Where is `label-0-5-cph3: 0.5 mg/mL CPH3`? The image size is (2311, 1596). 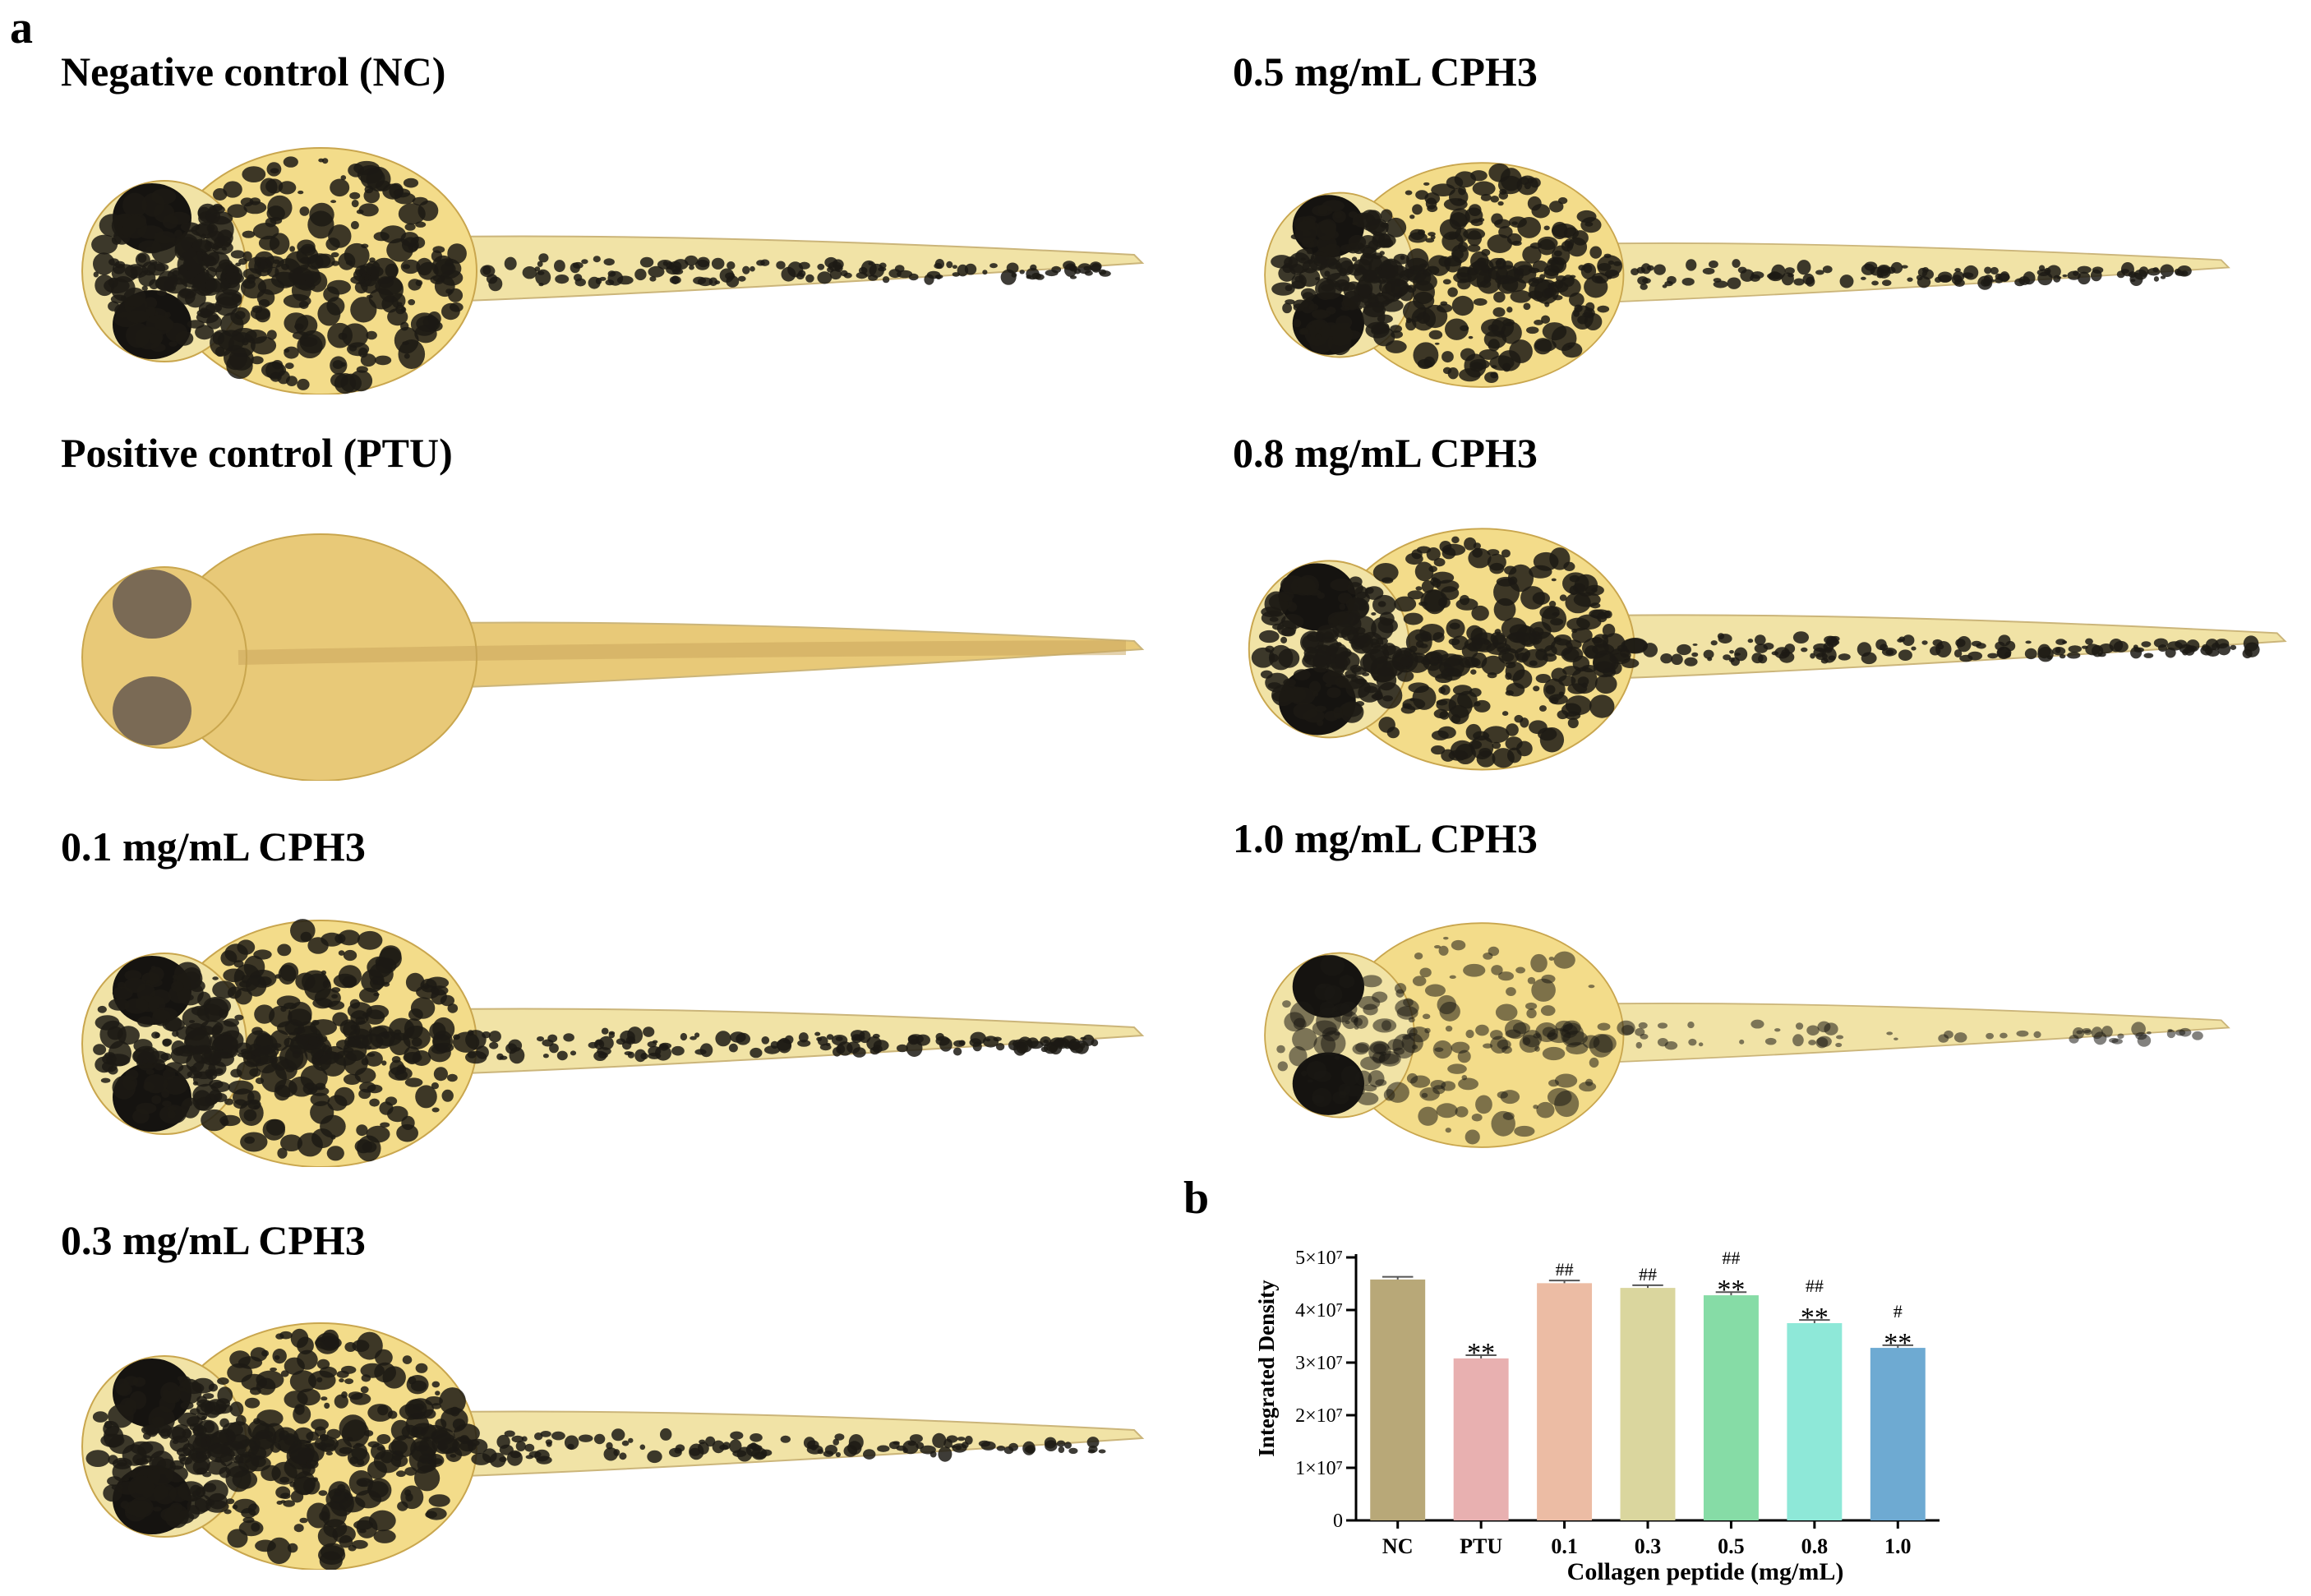
label-0-5-cph3: 0.5 mg/mL CPH3 is located at coordinates (1386, 71).